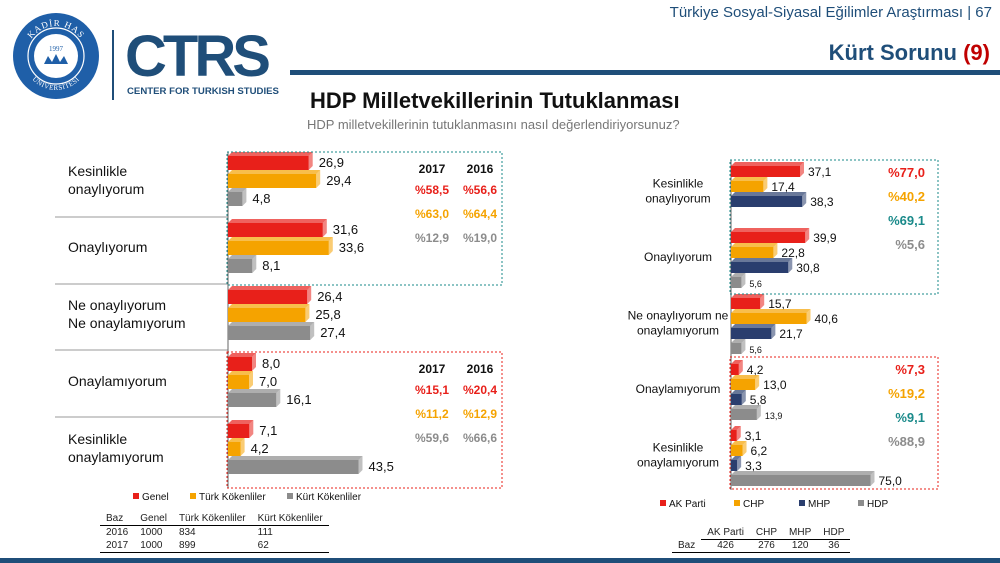 The height and width of the screenshot is (563, 1000). What do you see at coordinates (906, 220) in the screenshot?
I see `summary-value: %69,1` at bounding box center [906, 220].